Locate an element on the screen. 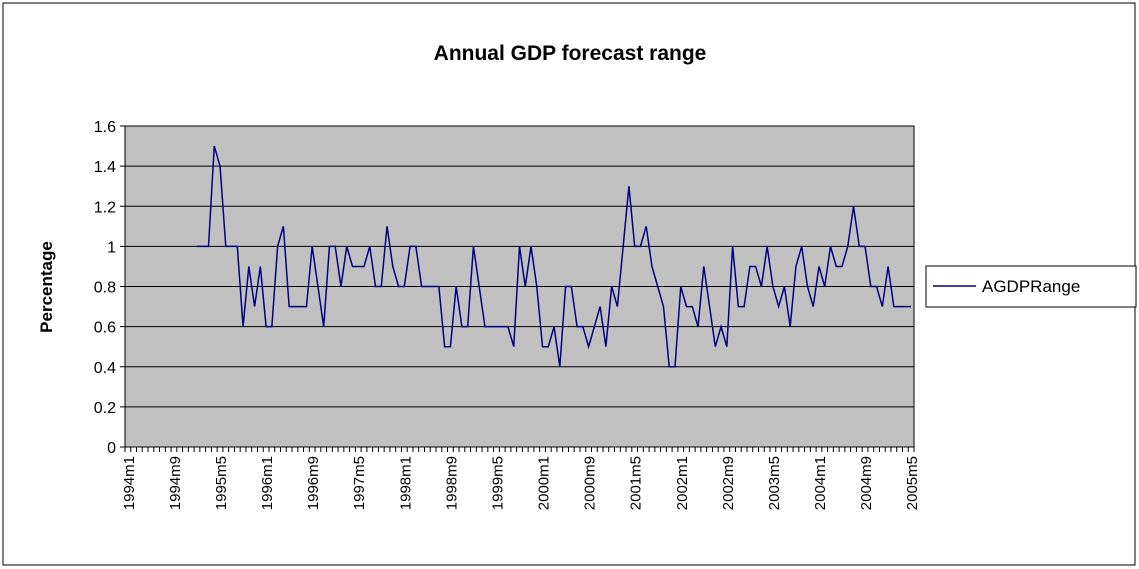 The width and height of the screenshot is (1139, 569). x-tick-label: 2002m1 is located at coordinates (682, 483).